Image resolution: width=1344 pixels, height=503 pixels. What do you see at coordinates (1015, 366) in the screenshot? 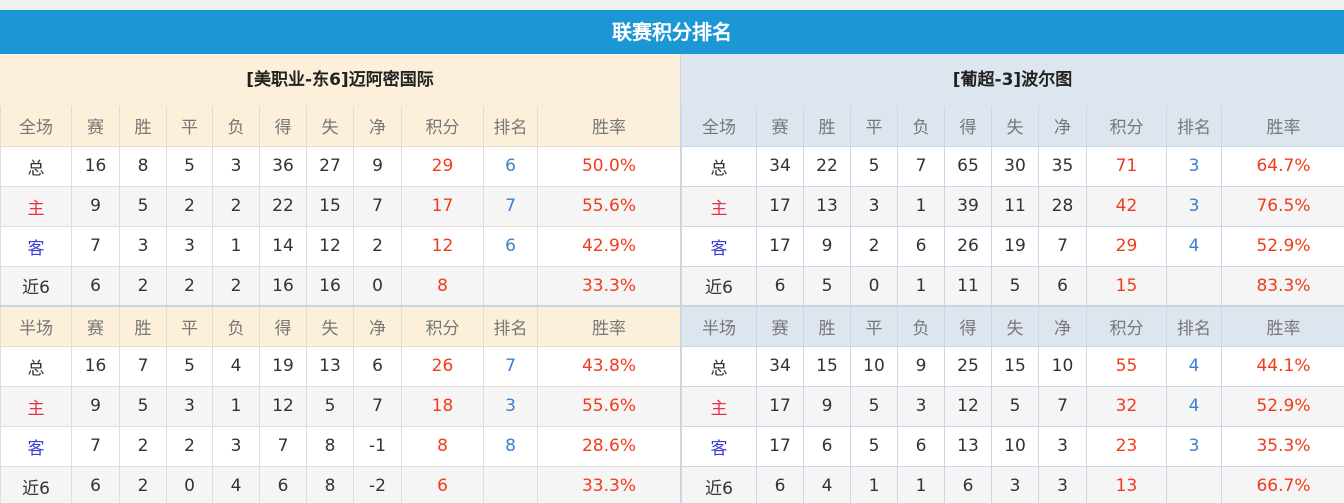
I see `ga-cell: 15` at bounding box center [1015, 366].